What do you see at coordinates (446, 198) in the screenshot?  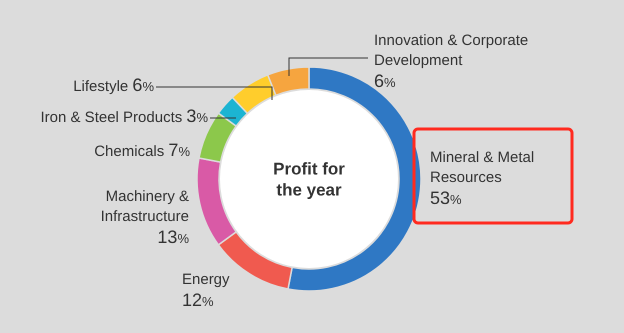 I see `data-label: 53%` at bounding box center [446, 198].